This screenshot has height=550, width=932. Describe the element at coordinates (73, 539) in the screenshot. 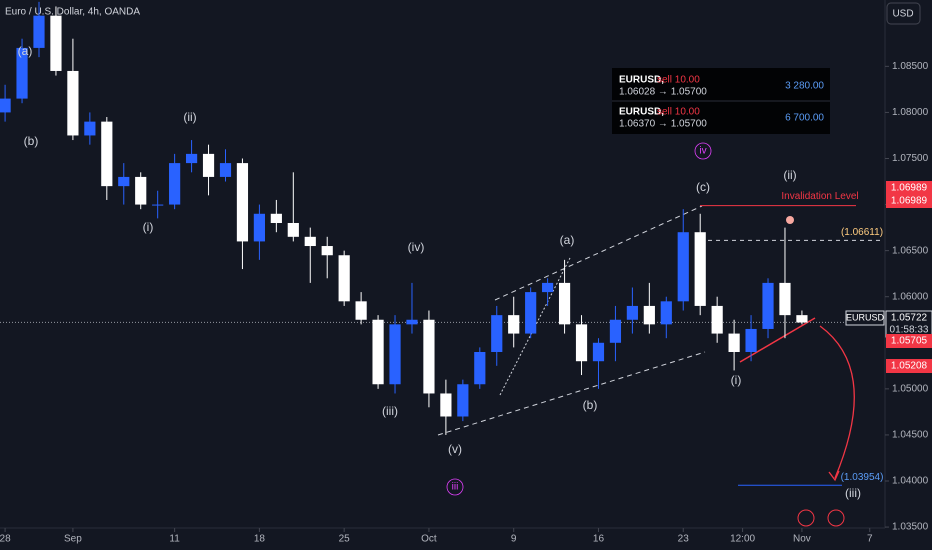

I see `x-tick-label: Sep` at that location.